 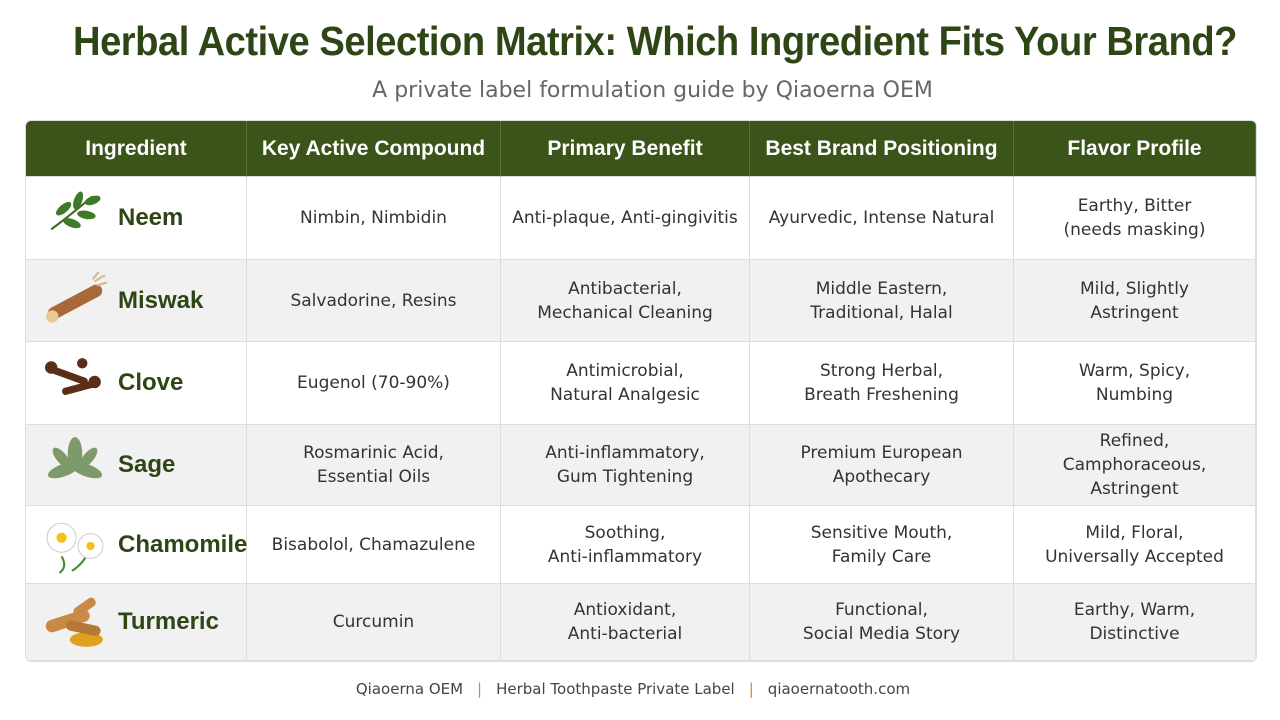 I want to click on cell-line: Essential Oils, so click(x=373, y=477).